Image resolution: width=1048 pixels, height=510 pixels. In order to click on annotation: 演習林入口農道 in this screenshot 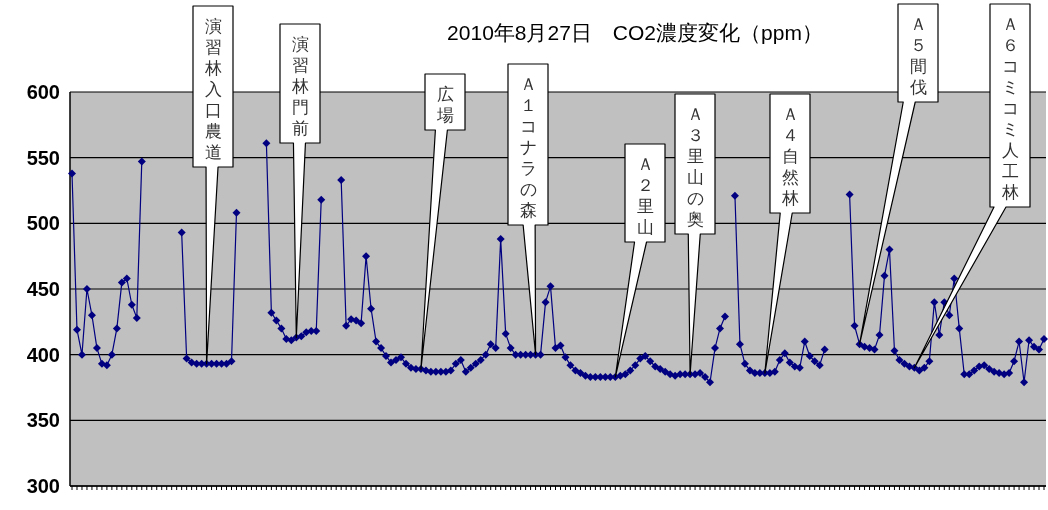, I will do `click(212, 89)`.